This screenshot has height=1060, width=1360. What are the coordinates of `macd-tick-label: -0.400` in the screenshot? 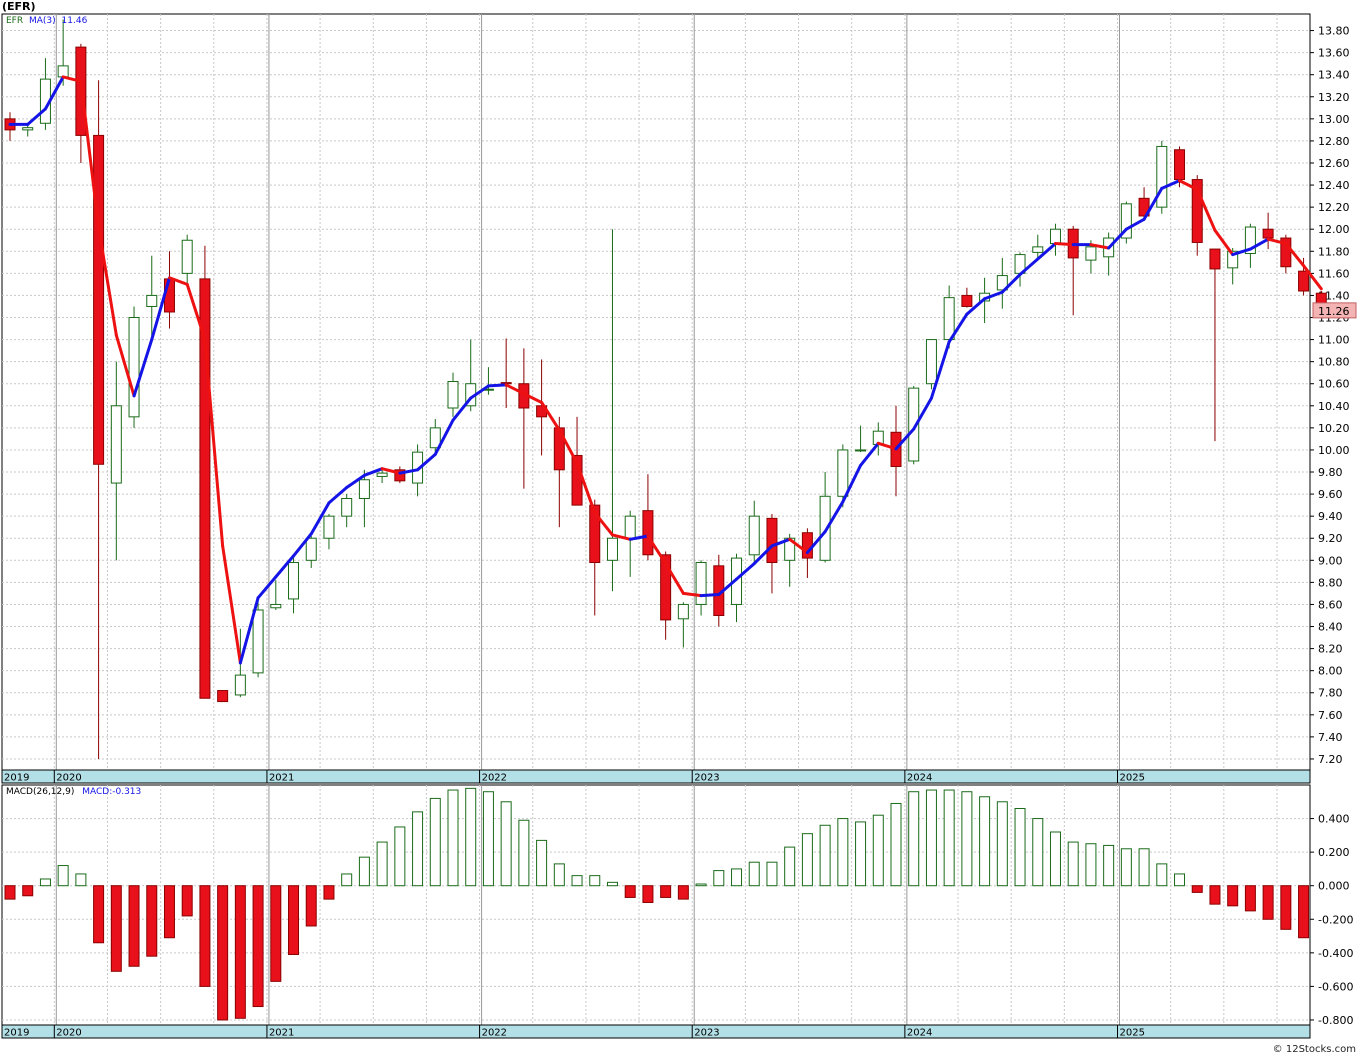 It's located at (1335, 953).